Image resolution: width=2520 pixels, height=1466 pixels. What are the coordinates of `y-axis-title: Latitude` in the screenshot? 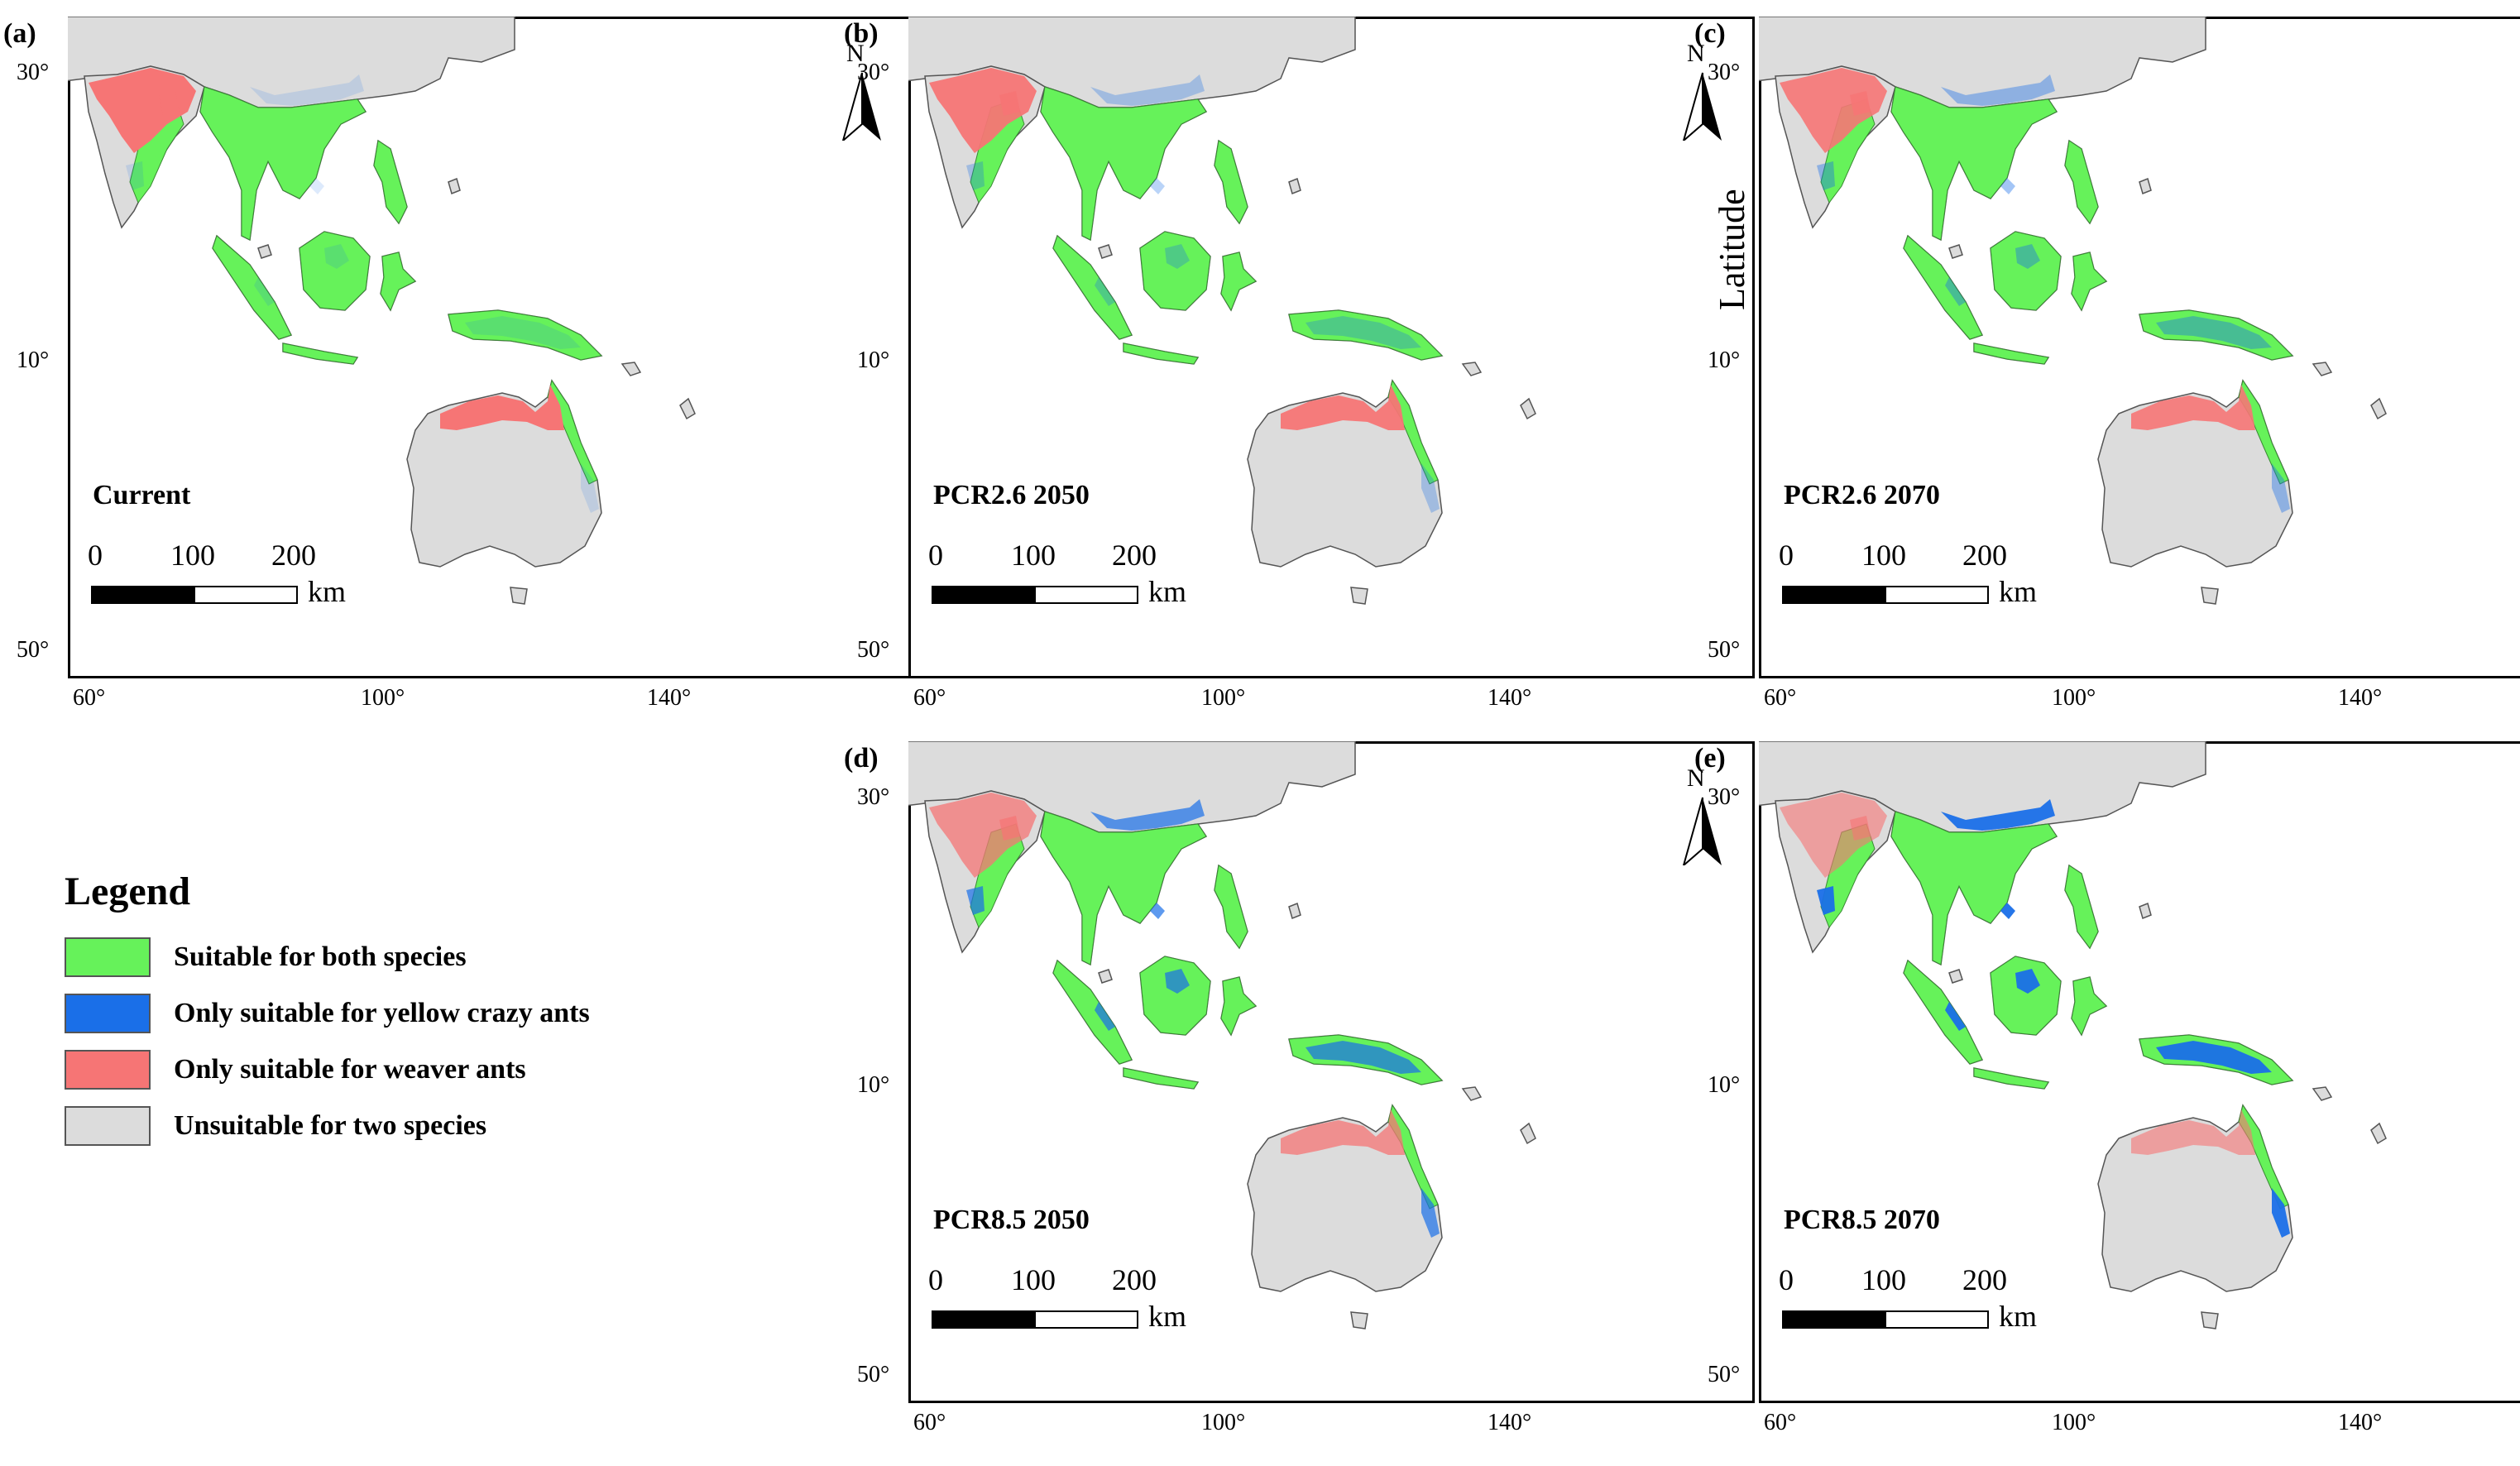 It's located at (1732, 250).